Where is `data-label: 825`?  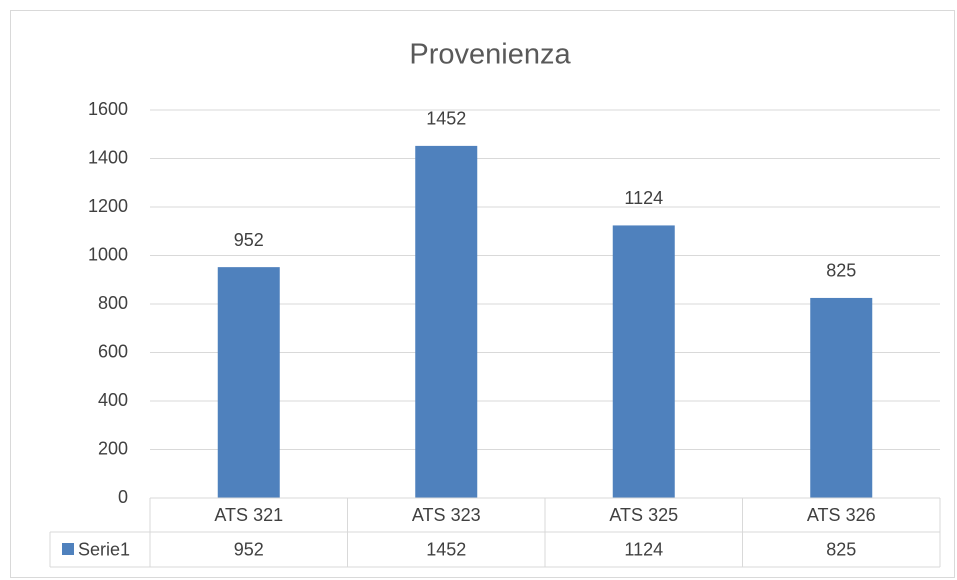 data-label: 825 is located at coordinates (841, 271).